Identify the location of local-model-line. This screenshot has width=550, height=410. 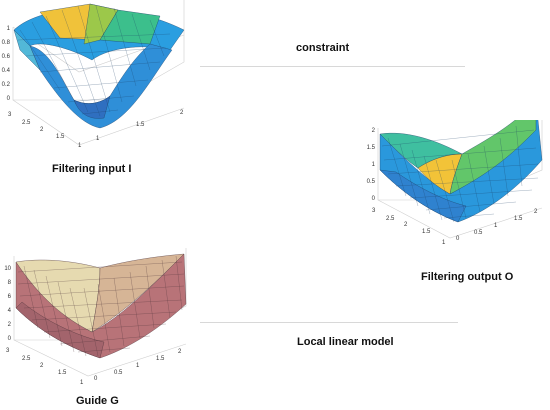
(329, 322).